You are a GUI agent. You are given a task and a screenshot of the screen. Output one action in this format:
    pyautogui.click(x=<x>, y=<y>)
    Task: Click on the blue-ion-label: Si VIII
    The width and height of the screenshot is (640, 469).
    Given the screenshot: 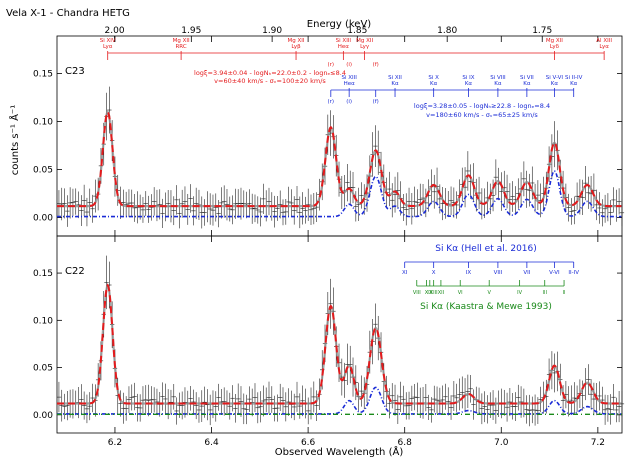 What is the action you would take?
    pyautogui.click(x=498, y=78)
    